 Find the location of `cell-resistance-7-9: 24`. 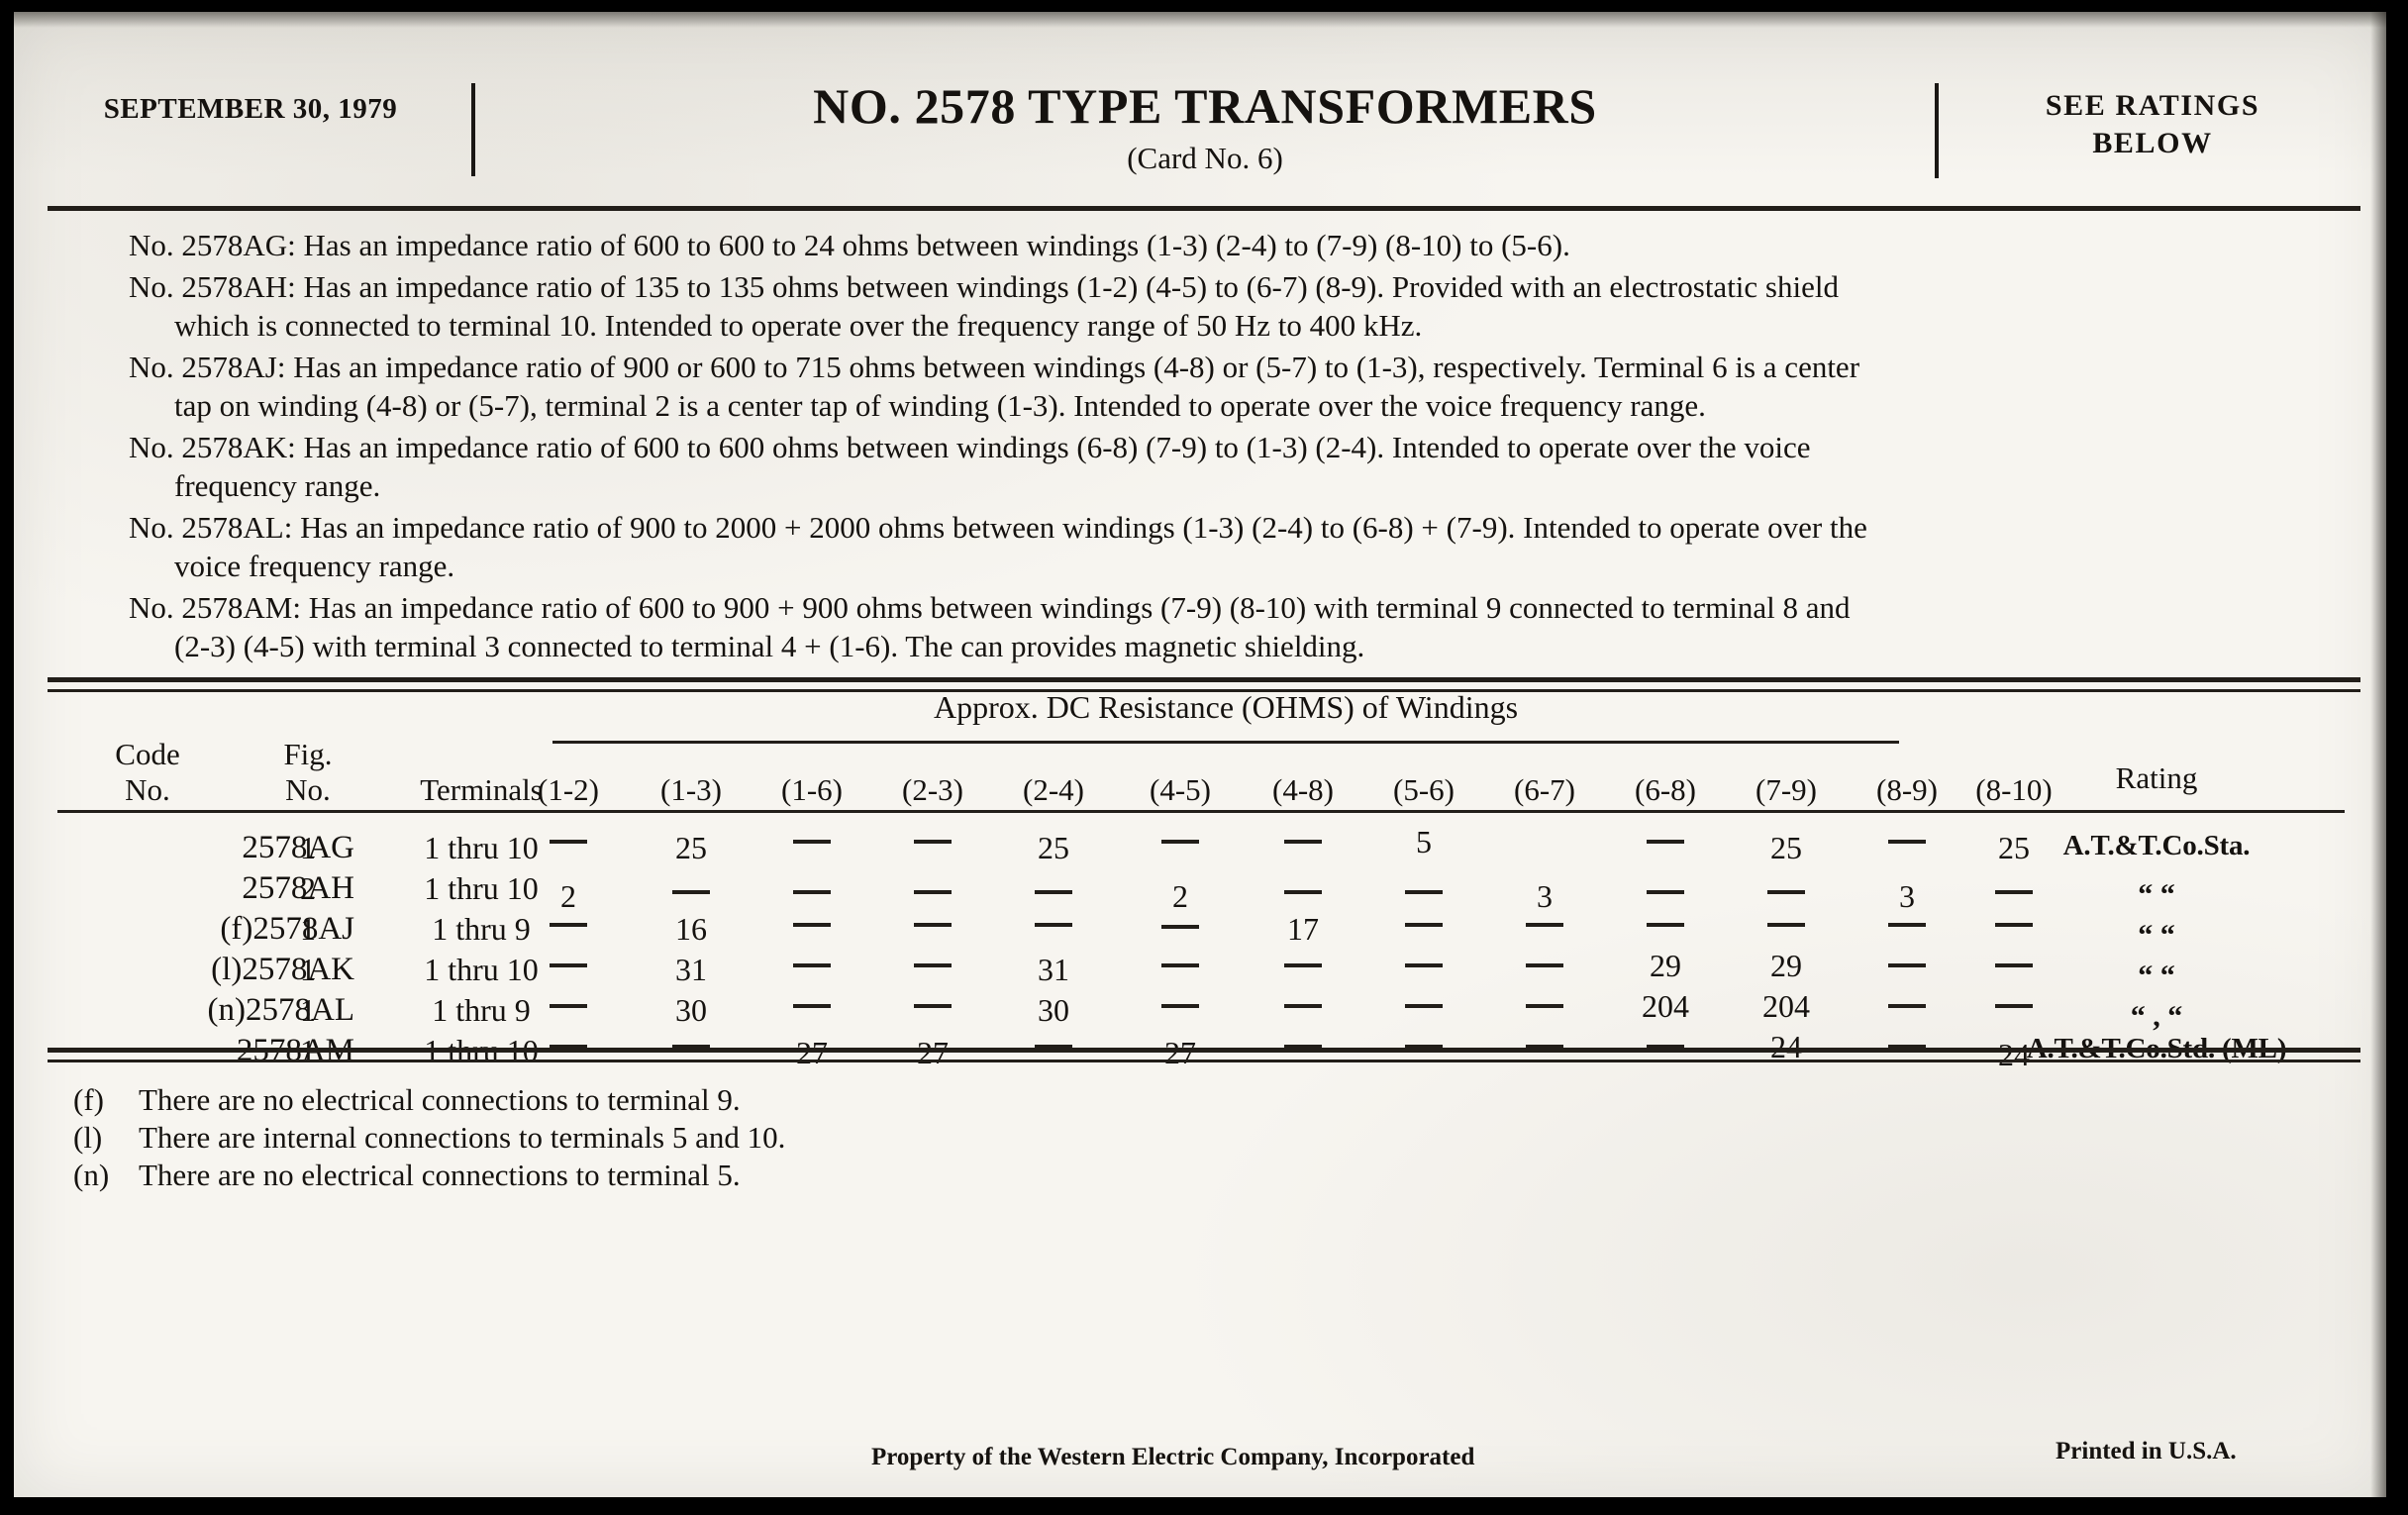

cell-resistance-7-9: 24 is located at coordinates (1786, 1046).